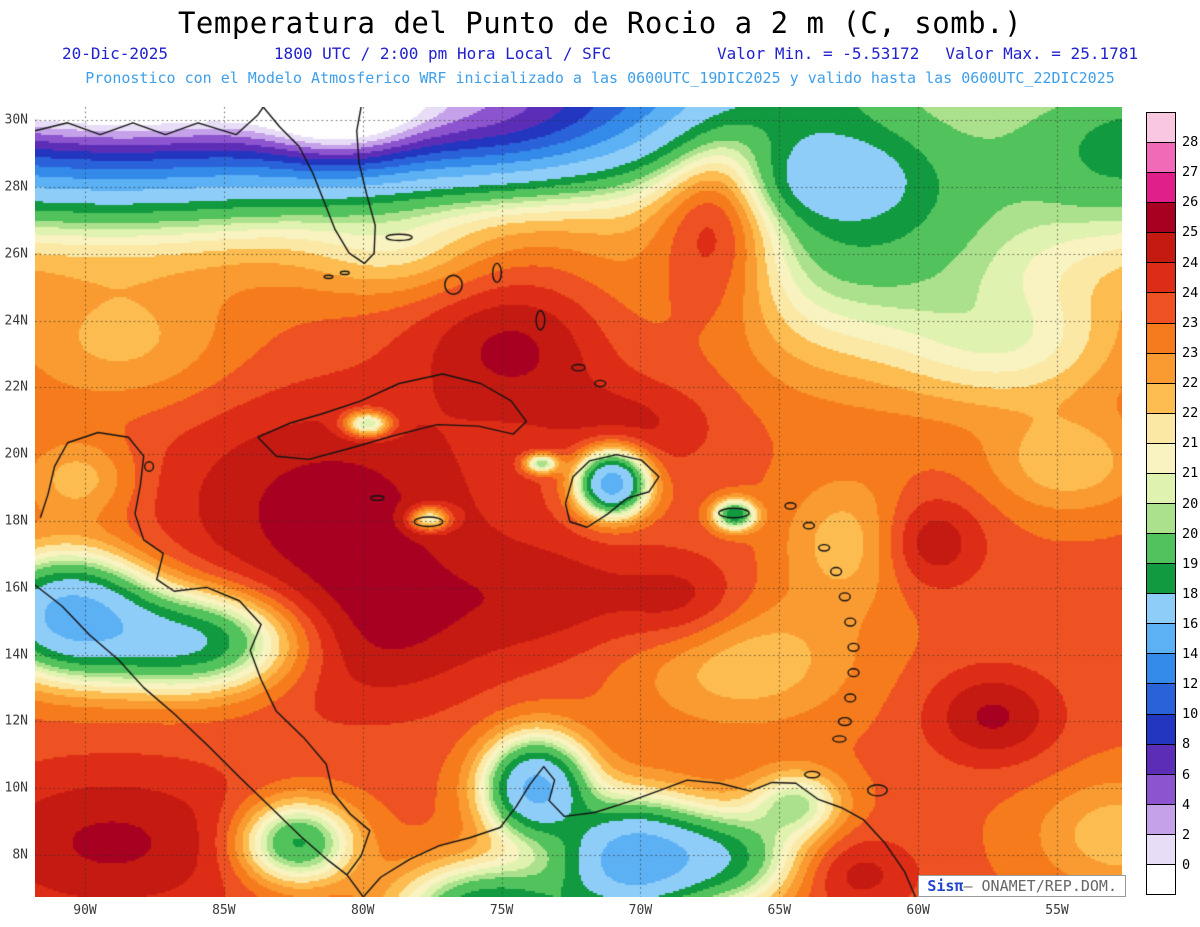  I want to click on watermark: Sisπ– ONAMET/REP.DOM., so click(1022, 886).